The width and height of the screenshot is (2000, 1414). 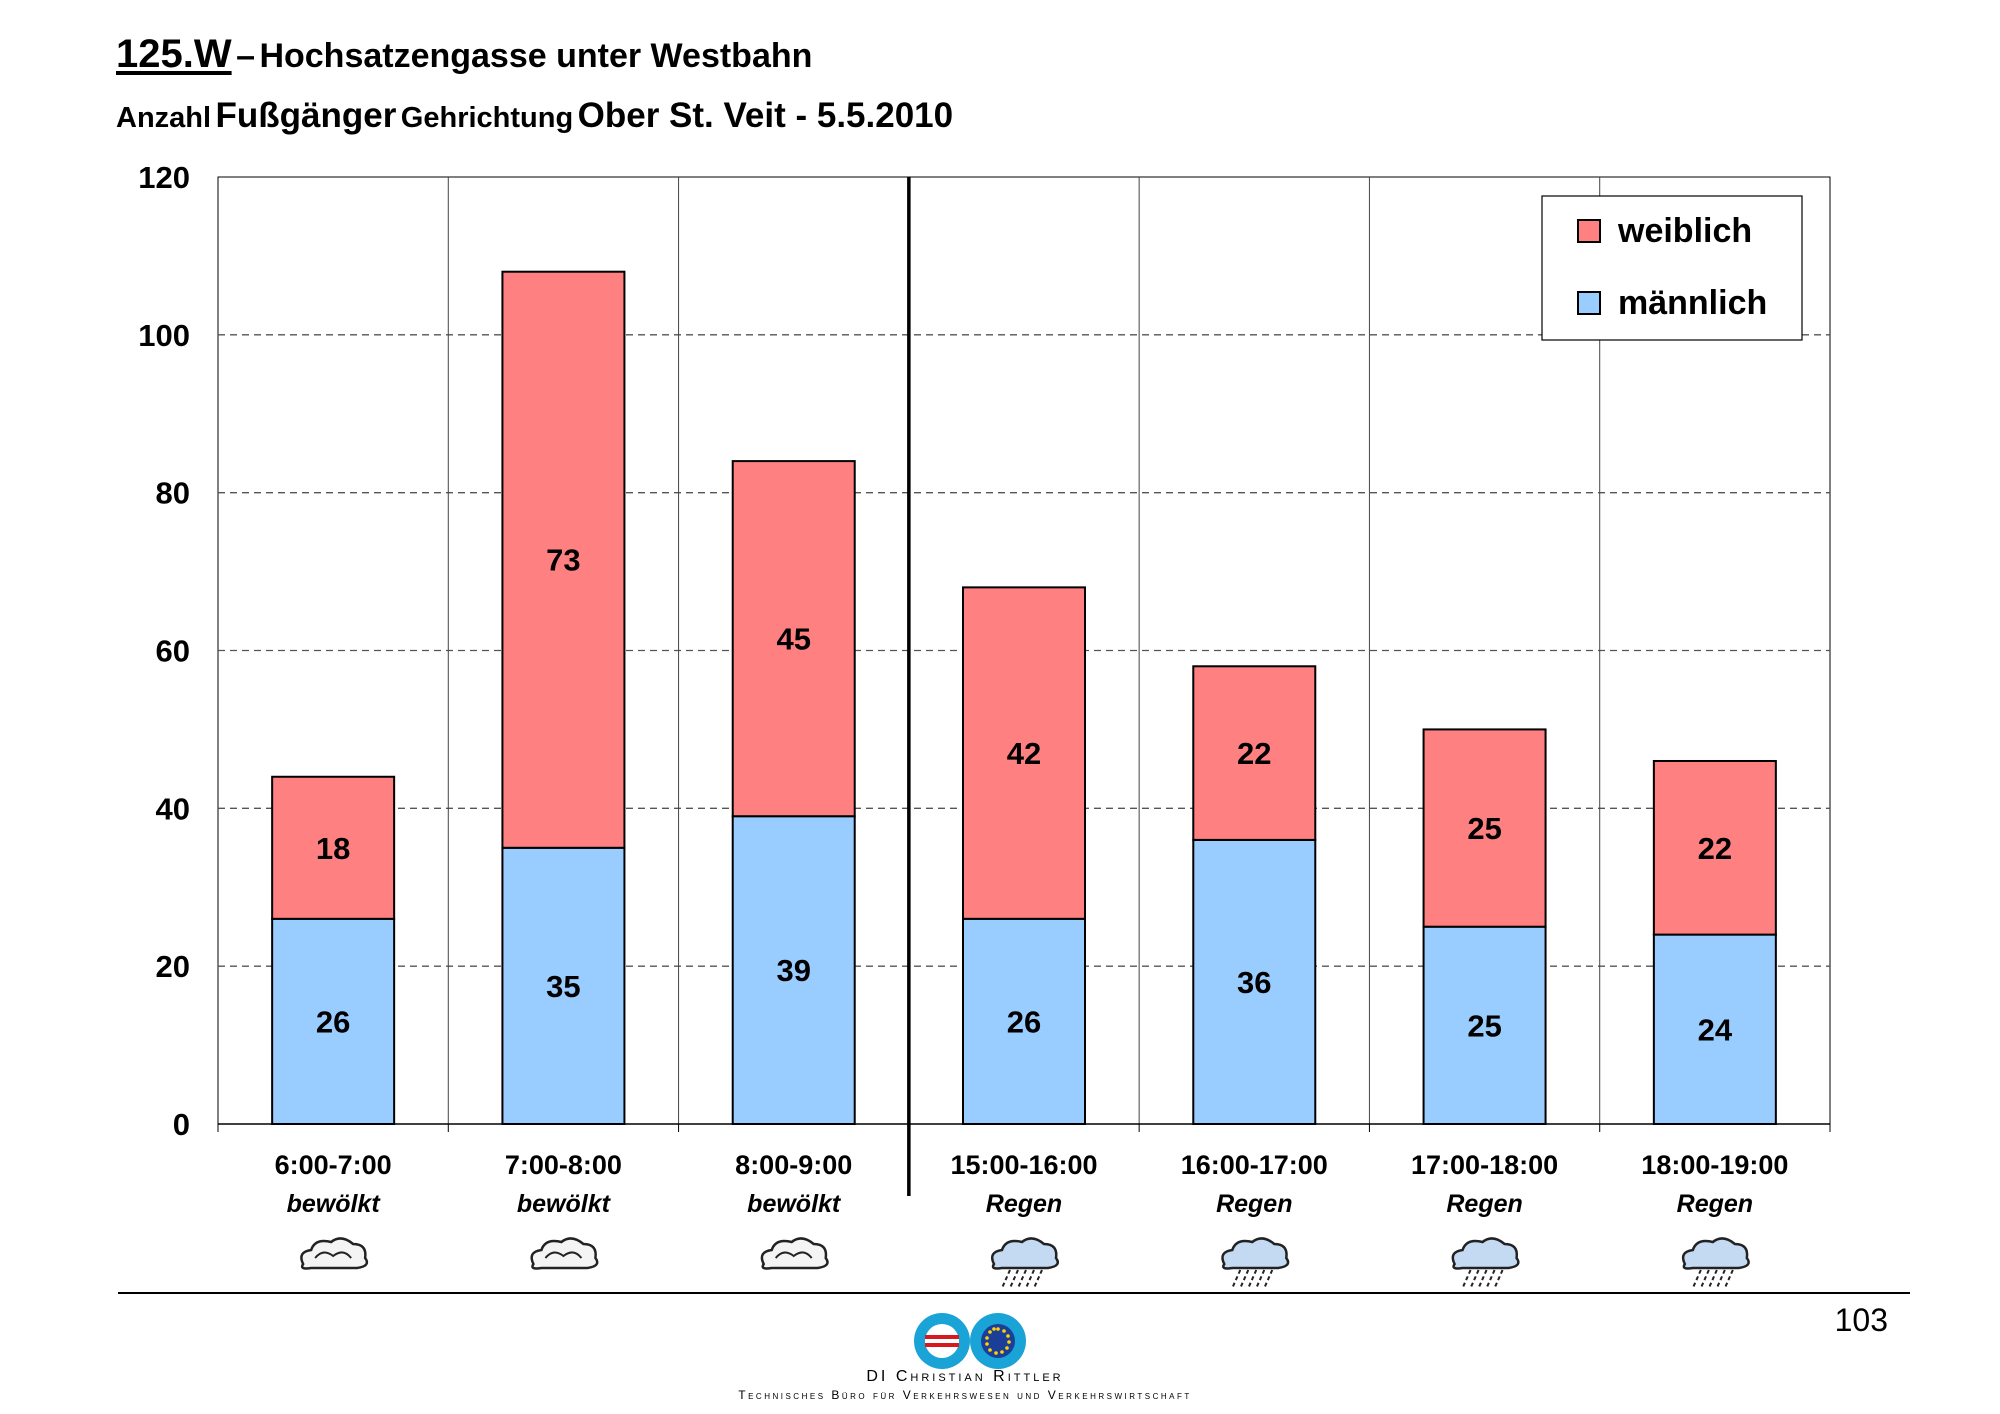 I want to click on y-tick-label: 100, so click(x=164, y=335).